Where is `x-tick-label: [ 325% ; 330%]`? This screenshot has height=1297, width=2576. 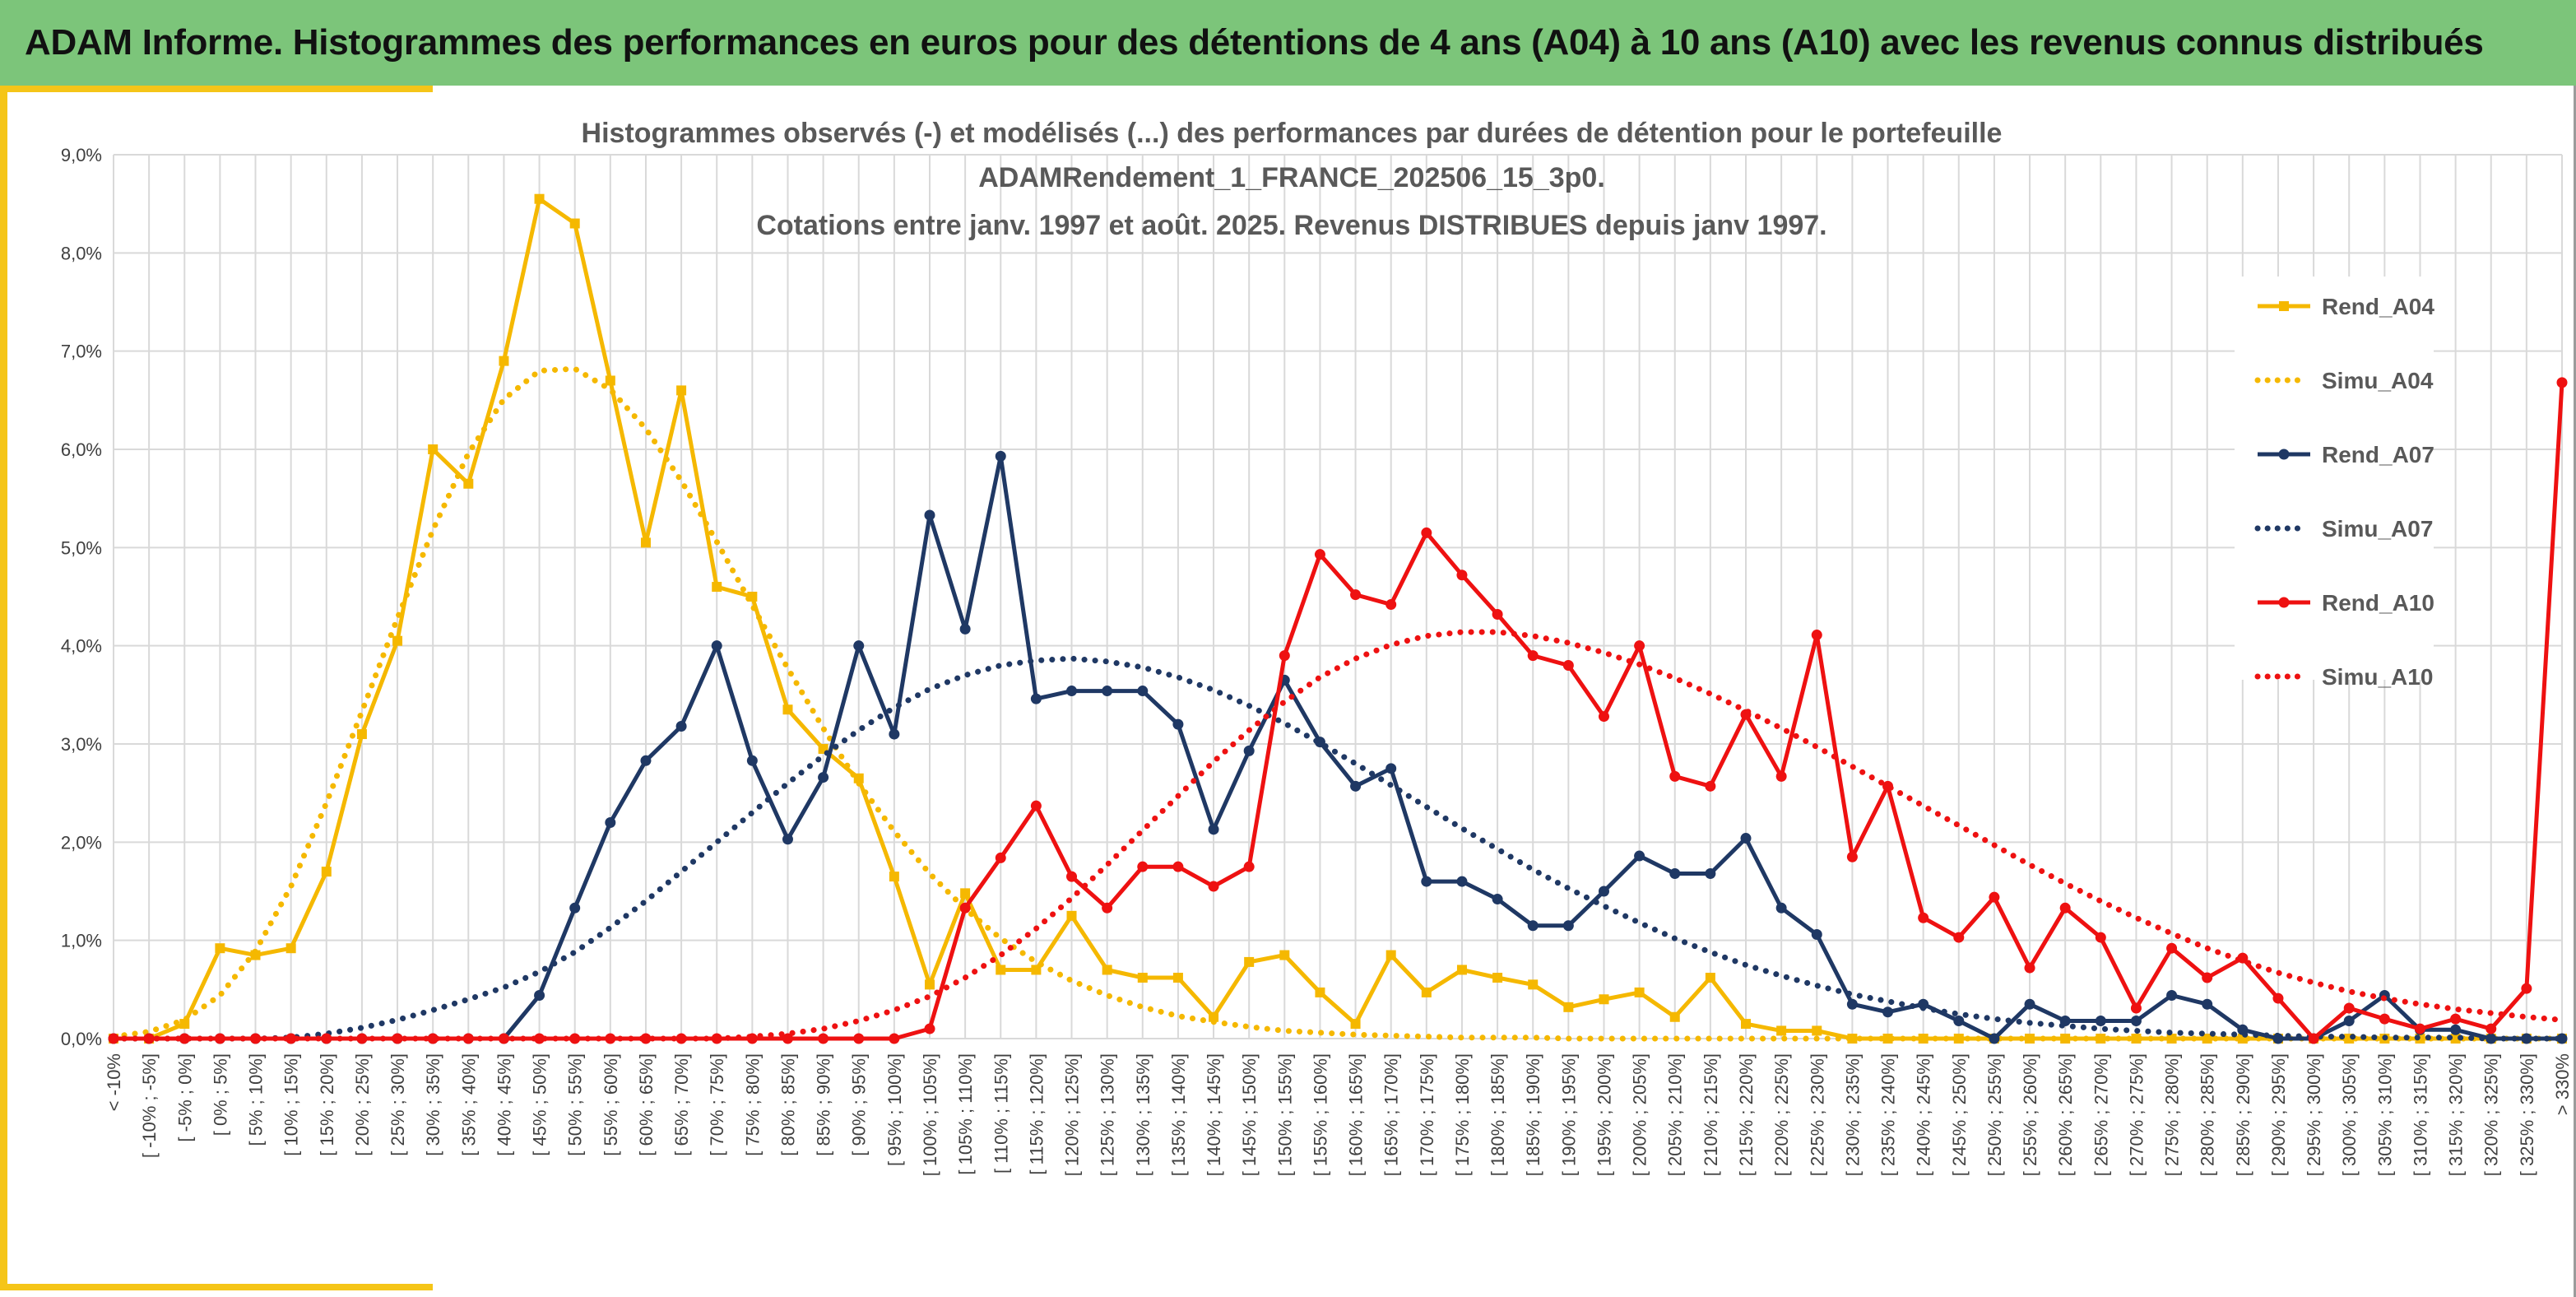 x-tick-label: [ 325% ; 330%] is located at coordinates (2527, 1114).